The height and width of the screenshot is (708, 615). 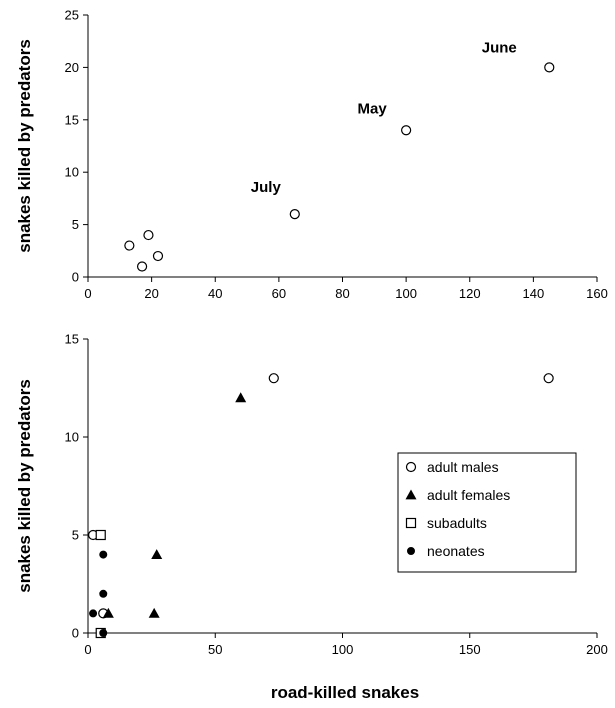 I want to click on legend-frame, so click(x=487, y=512).